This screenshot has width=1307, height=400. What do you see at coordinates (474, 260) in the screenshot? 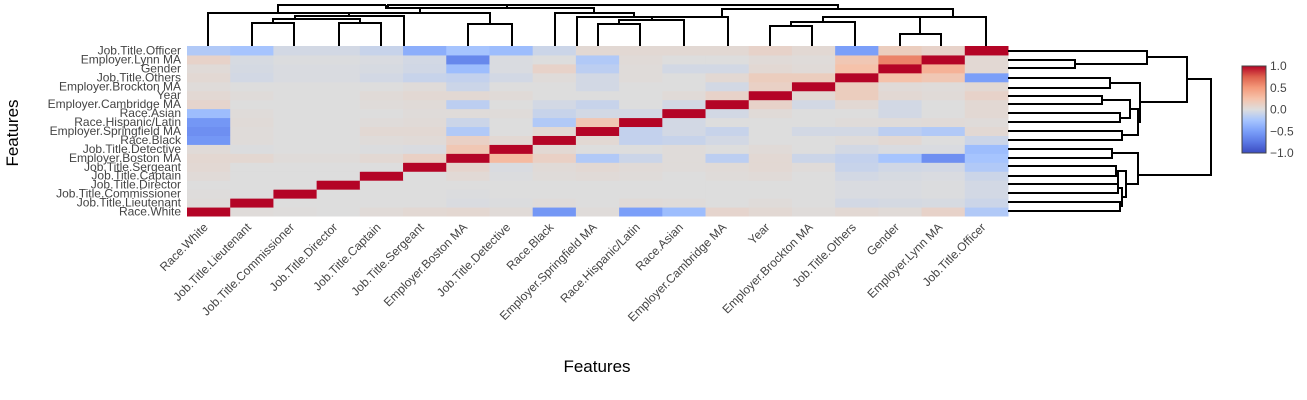
I see `x-tick-label: Job.Title.Detective` at bounding box center [474, 260].